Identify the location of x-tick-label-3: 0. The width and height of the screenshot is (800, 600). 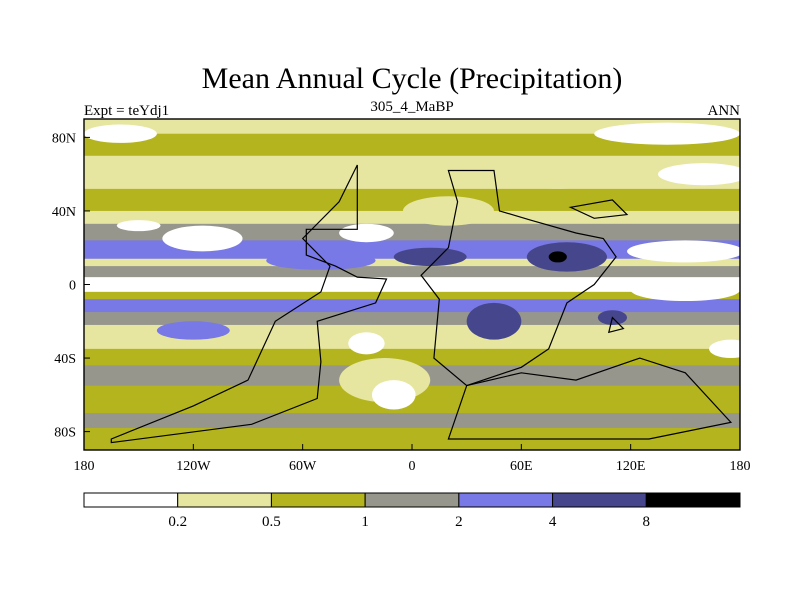
(412, 466).